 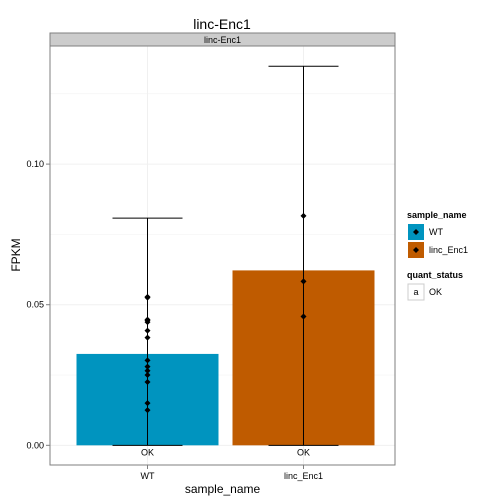 I want to click on y-tick-label: 0.10, so click(x=35, y=164).